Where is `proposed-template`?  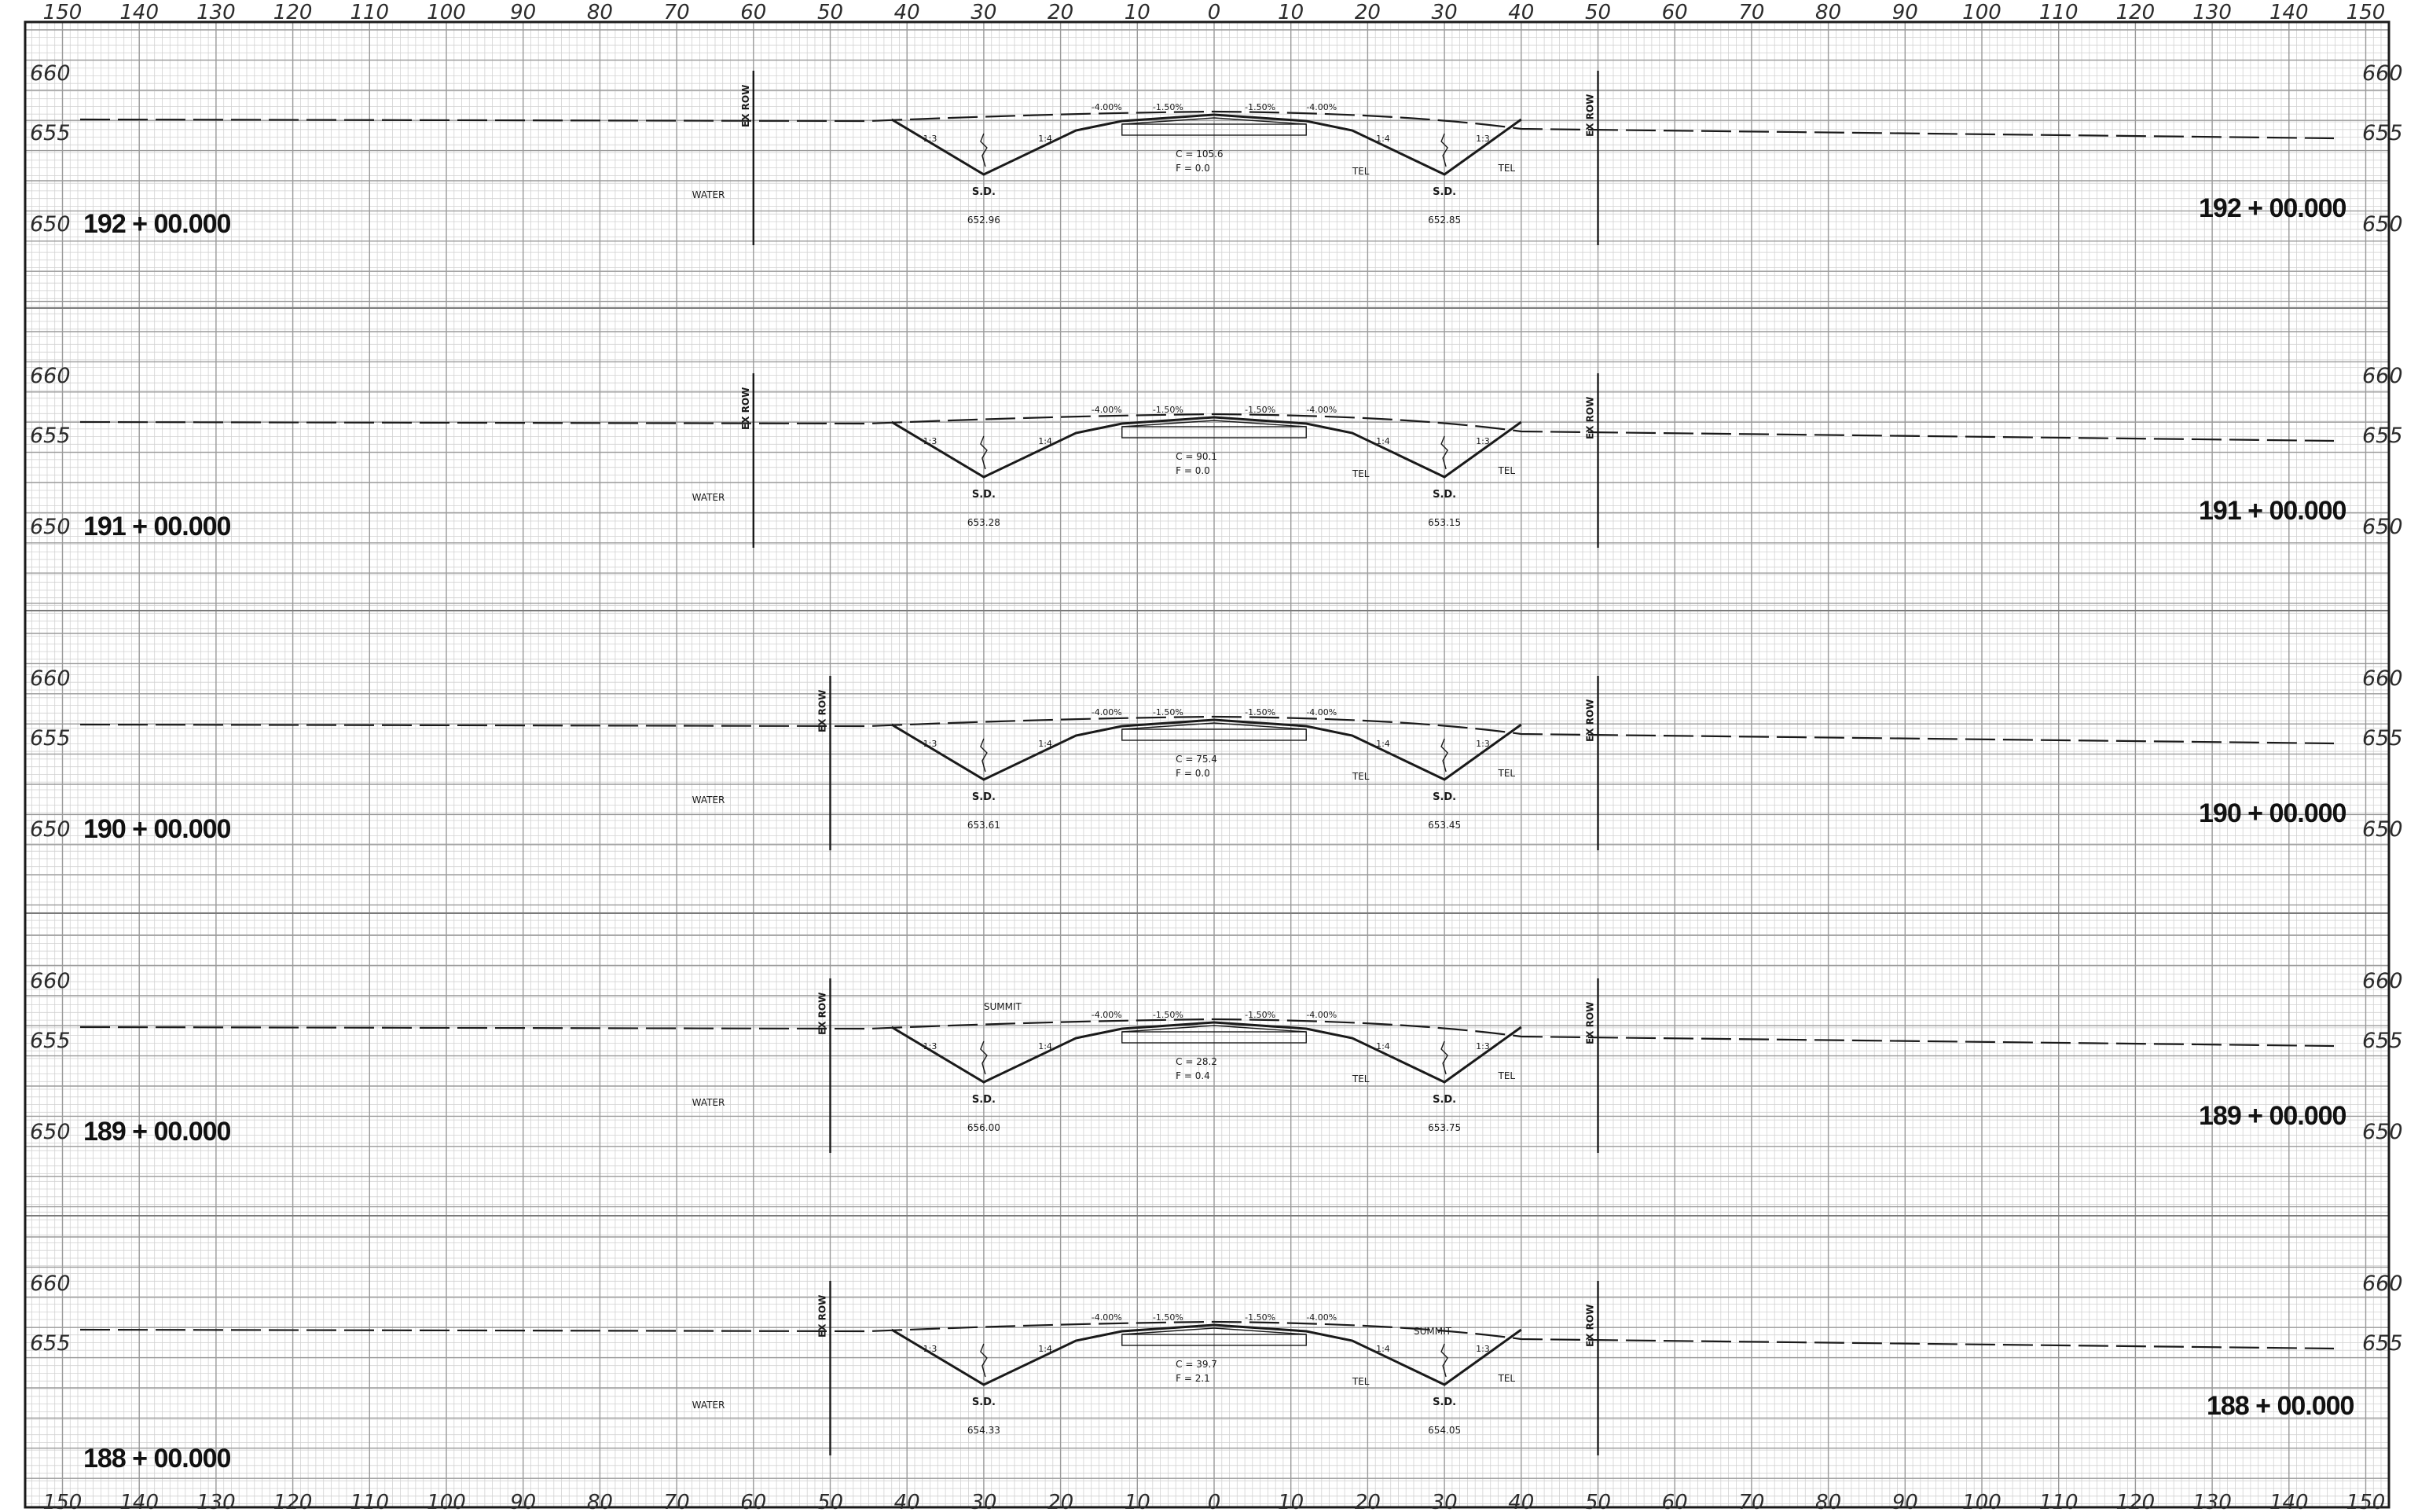
proposed-template is located at coordinates (1206, 145).